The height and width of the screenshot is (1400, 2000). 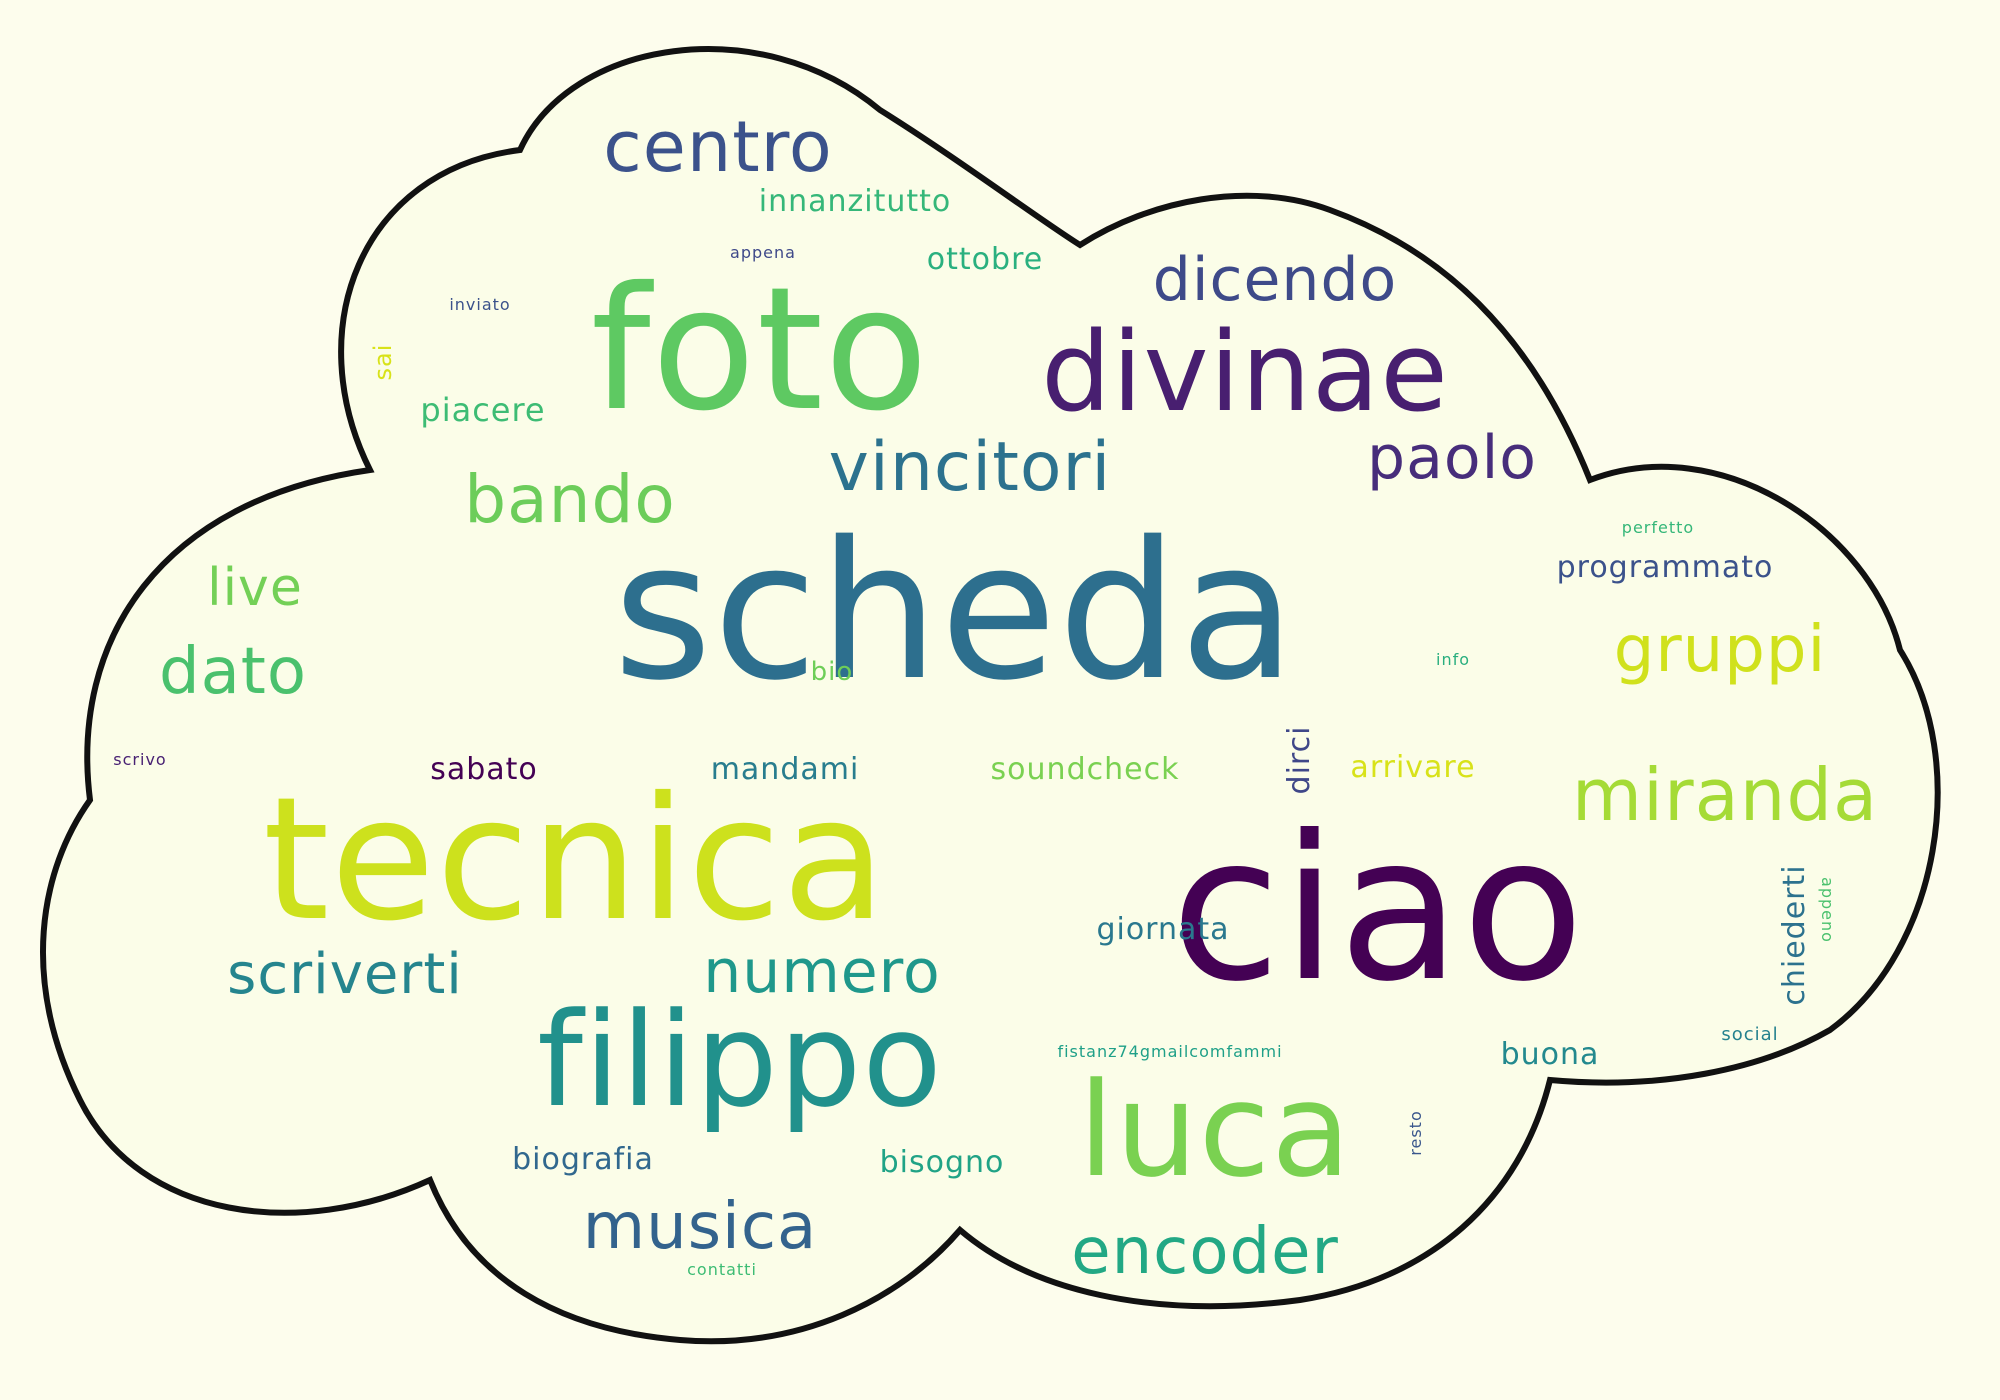 What do you see at coordinates (1170, 1051) in the screenshot?
I see `word-fistanz: fistanz74gmailcomfammi` at bounding box center [1170, 1051].